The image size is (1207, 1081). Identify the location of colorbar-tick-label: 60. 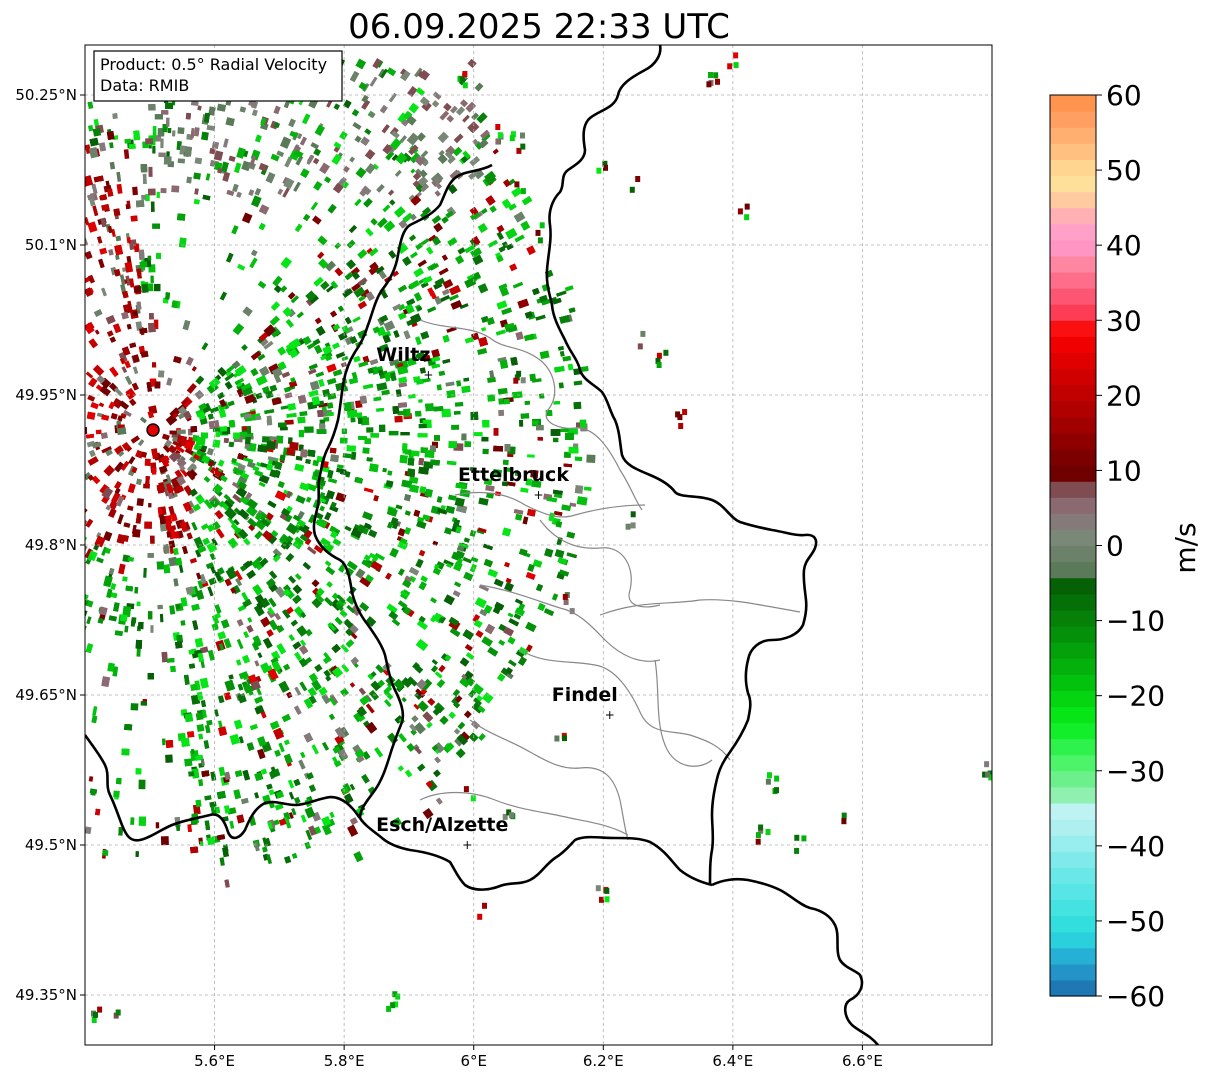
(1124, 95).